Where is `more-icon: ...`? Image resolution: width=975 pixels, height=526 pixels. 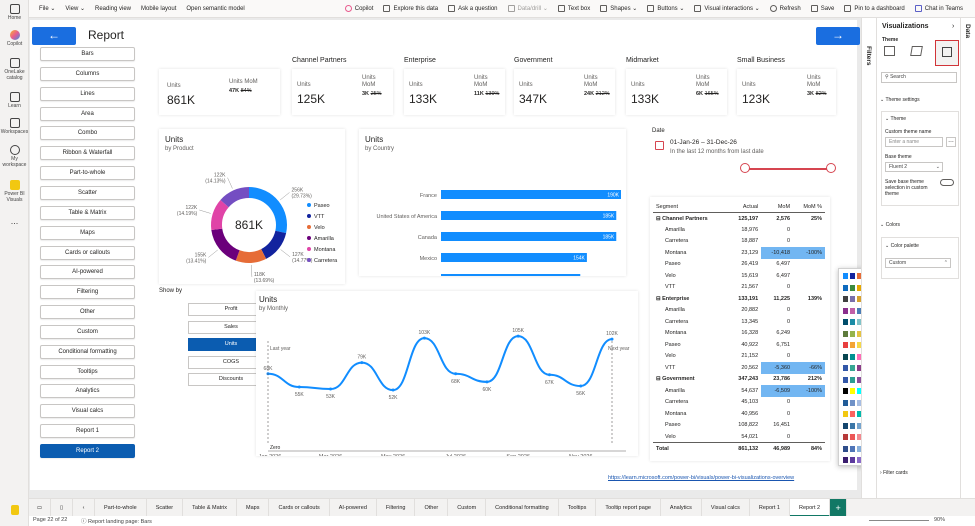 more-icon: ... is located at coordinates (14, 221).